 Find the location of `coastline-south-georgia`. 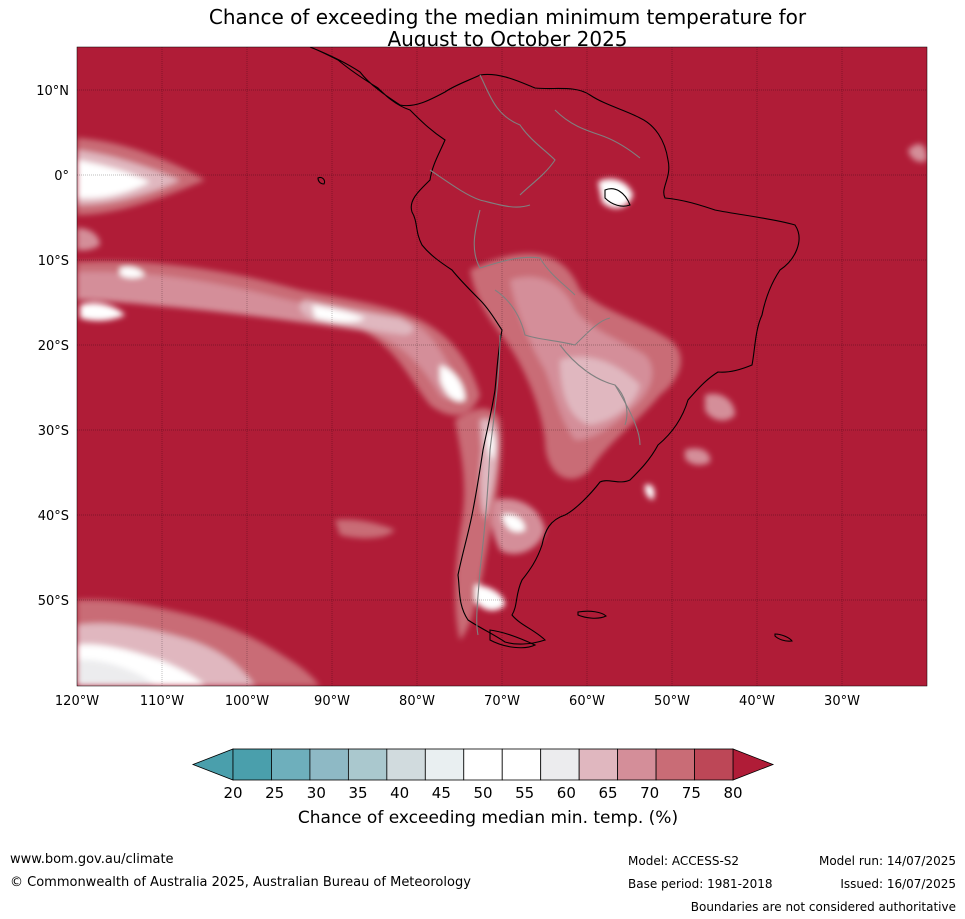

coastline-south-georgia is located at coordinates (783, 637).